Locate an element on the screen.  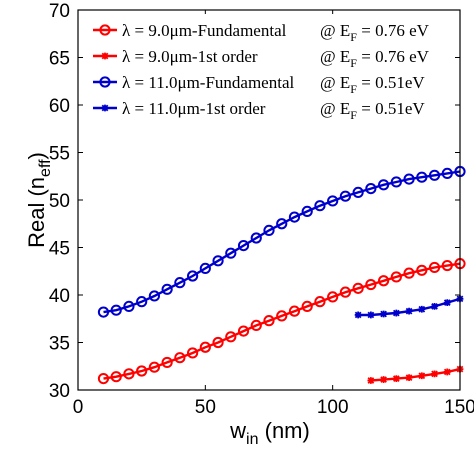
y-axis-label-subscript: eff is located at coordinates (45, 168).